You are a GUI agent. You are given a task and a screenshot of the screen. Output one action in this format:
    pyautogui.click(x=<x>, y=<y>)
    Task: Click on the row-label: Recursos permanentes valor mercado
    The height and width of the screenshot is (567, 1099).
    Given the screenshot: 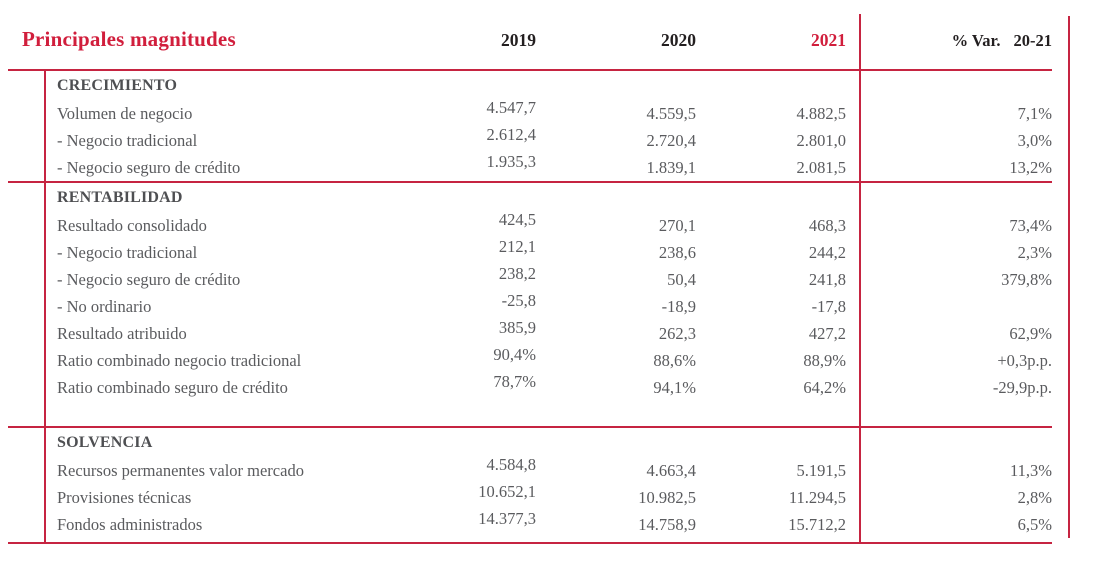 What is the action you would take?
    pyautogui.click(x=180, y=470)
    